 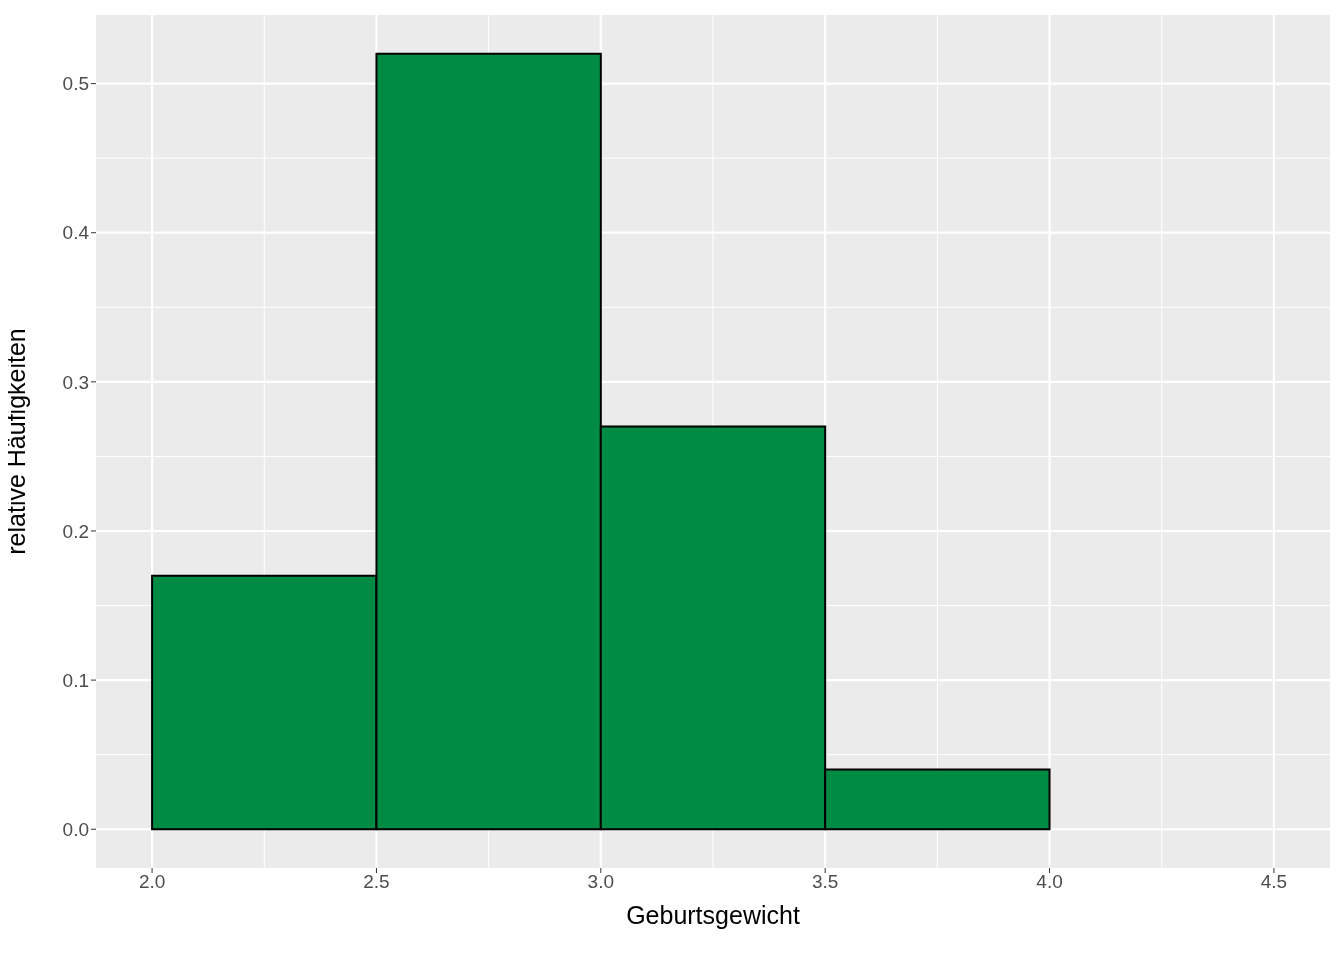 I want to click on y-tick-label: 0.5, so click(x=75, y=84).